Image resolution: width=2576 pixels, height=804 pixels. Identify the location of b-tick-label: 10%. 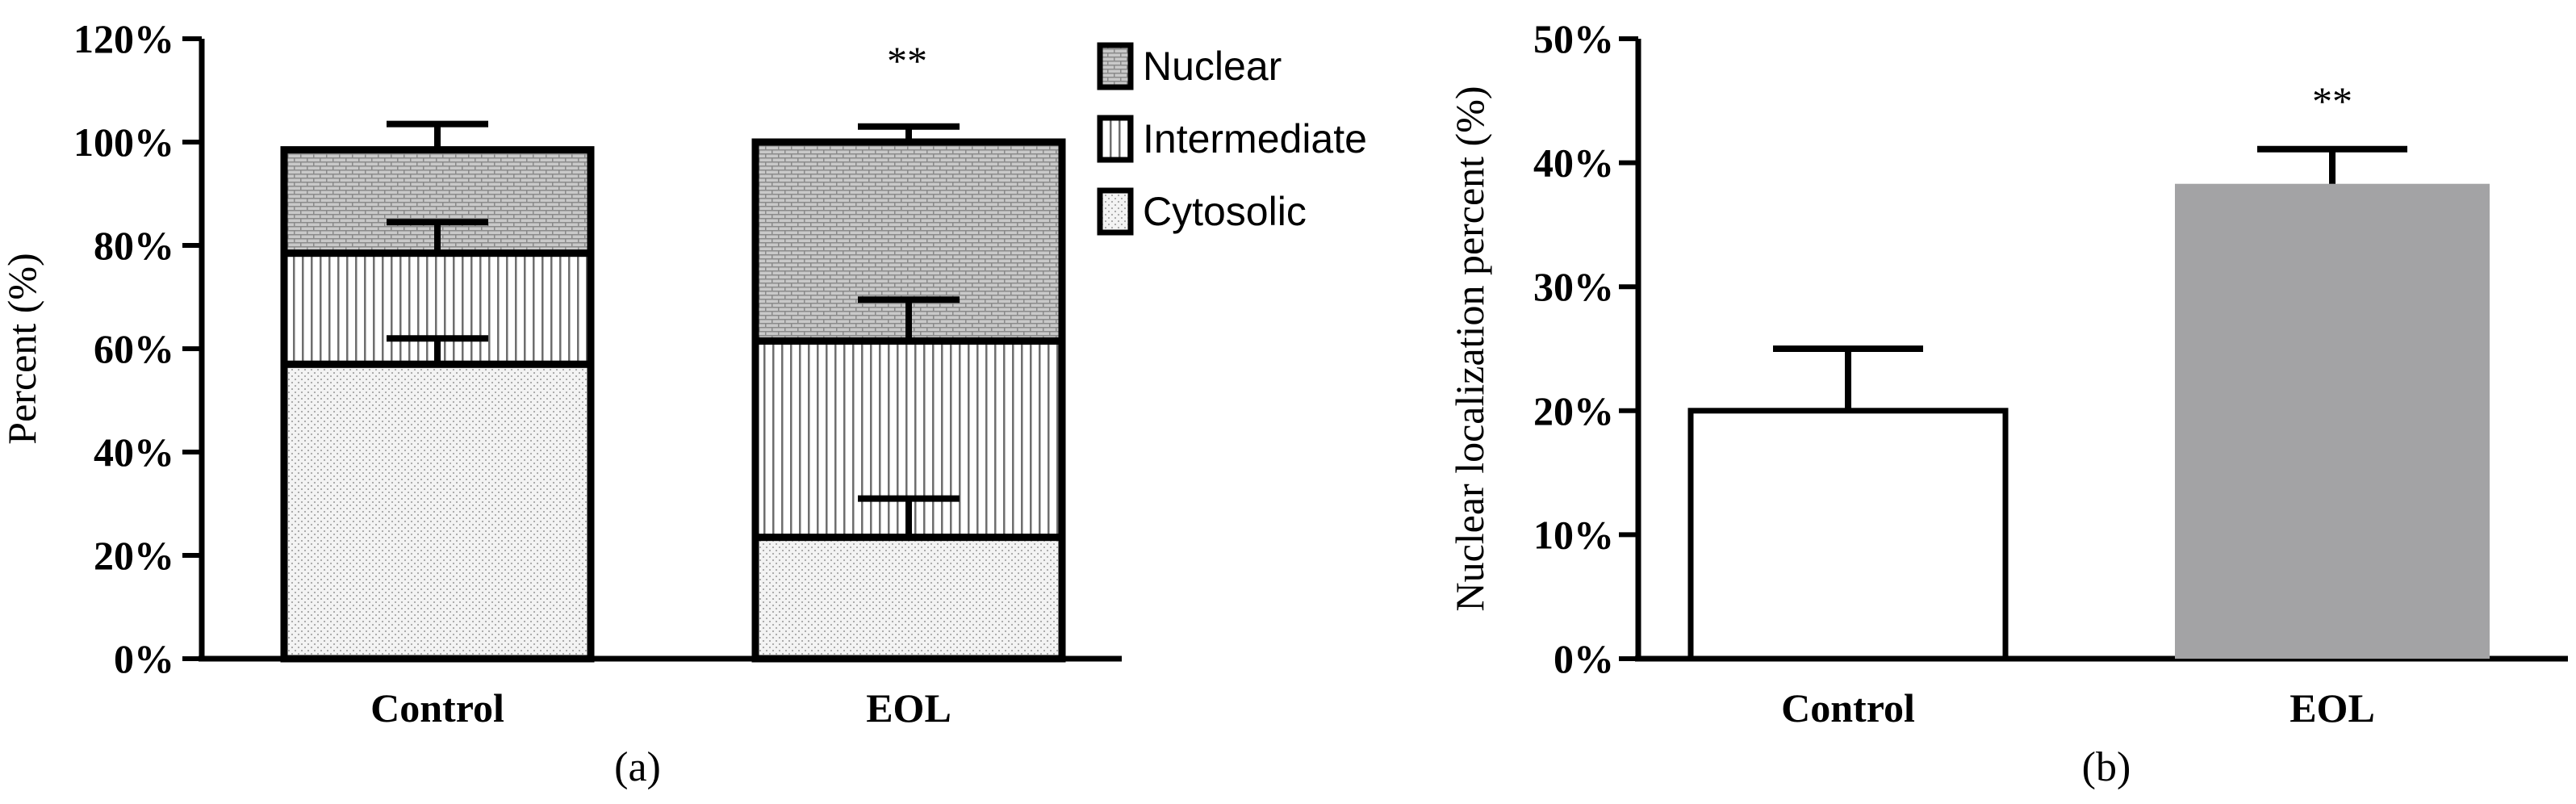
(1573, 534).